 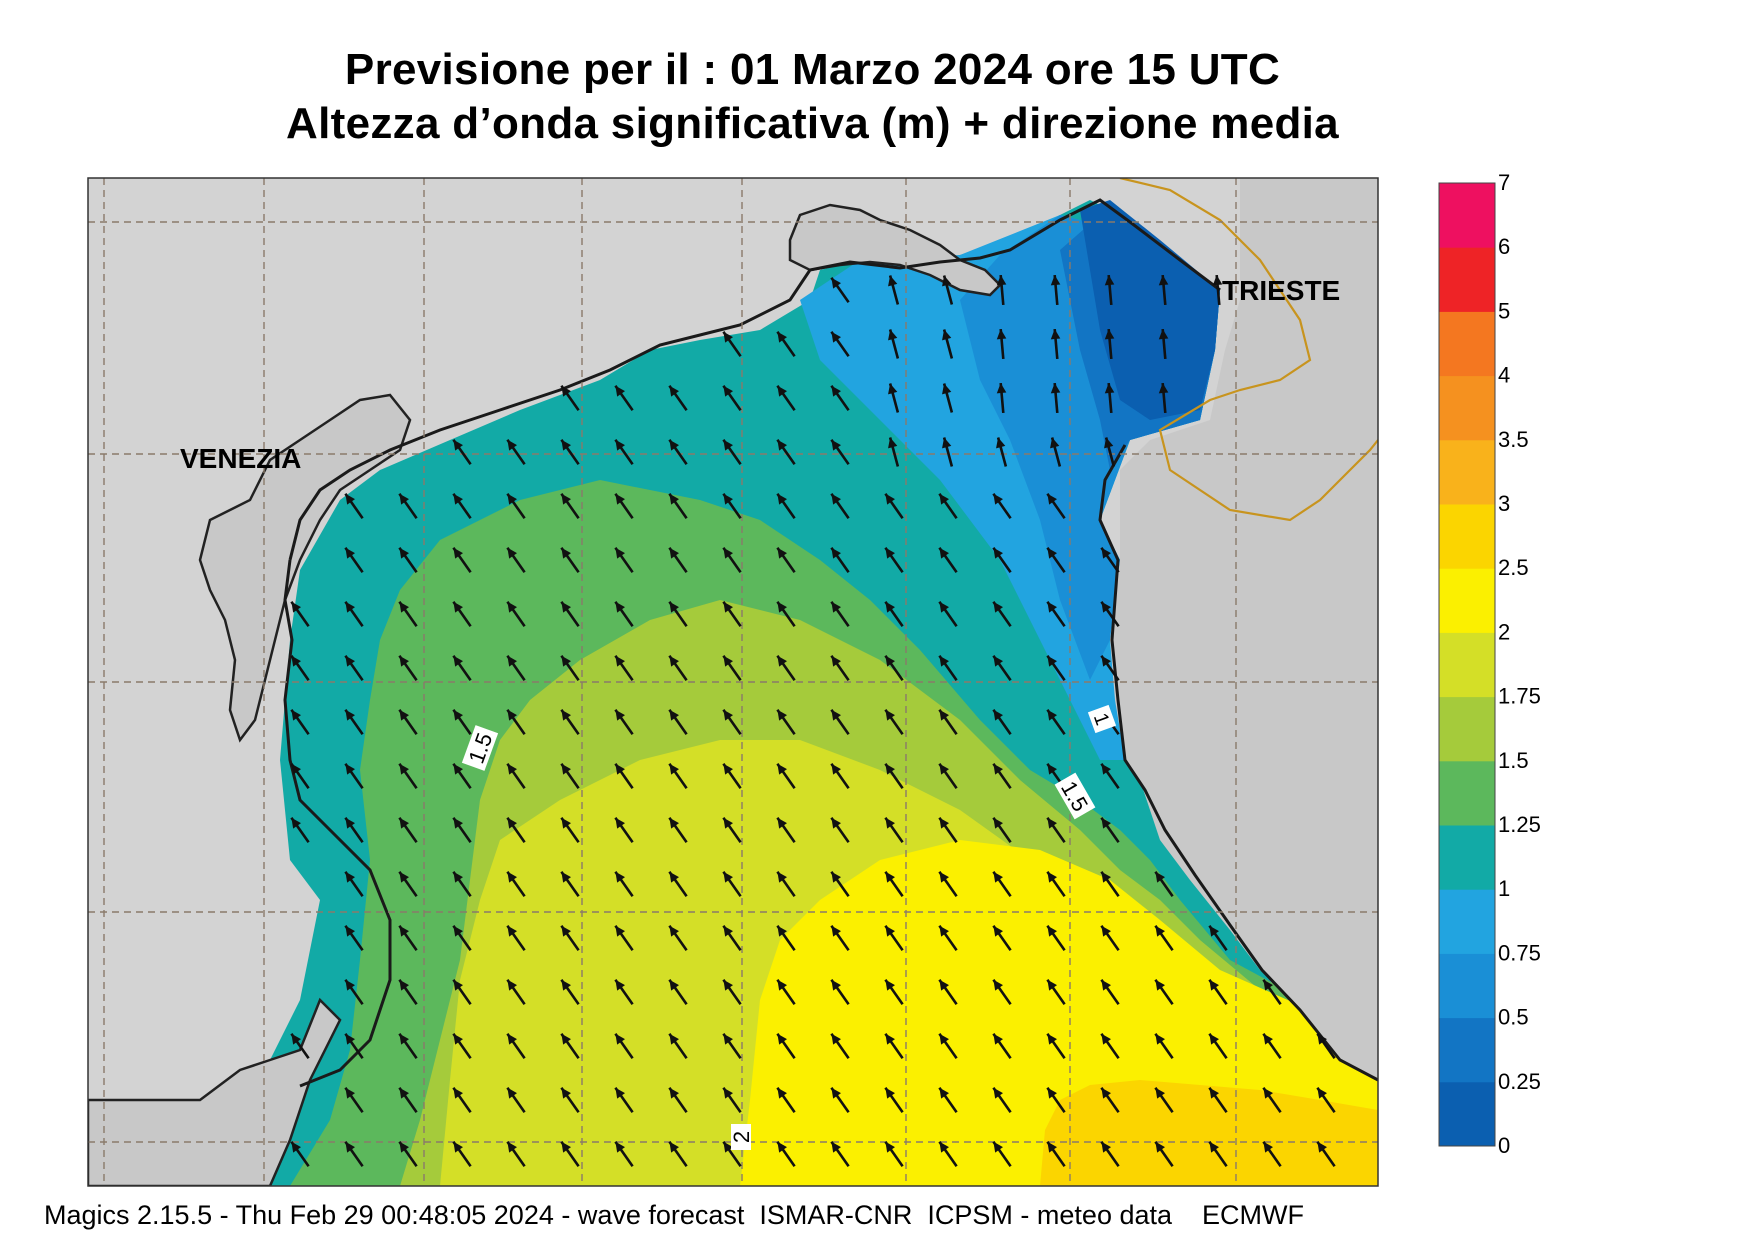 What do you see at coordinates (1519, 1081) in the screenshot?
I see `colorbar-tick-label: 0.25` at bounding box center [1519, 1081].